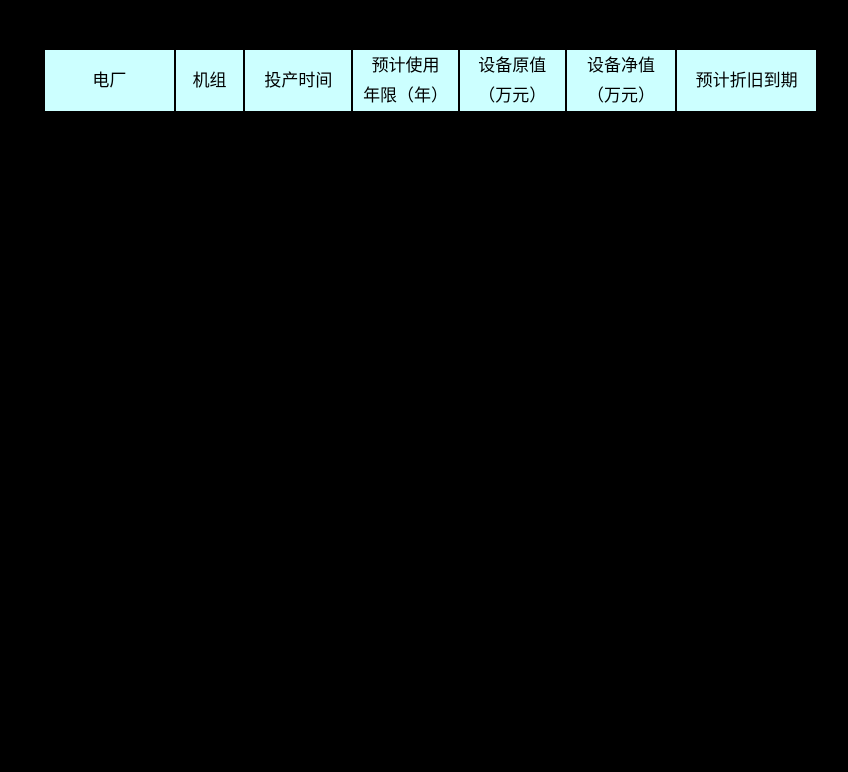  What do you see at coordinates (210, 80) in the screenshot?
I see `header-cell-unit: 机组` at bounding box center [210, 80].